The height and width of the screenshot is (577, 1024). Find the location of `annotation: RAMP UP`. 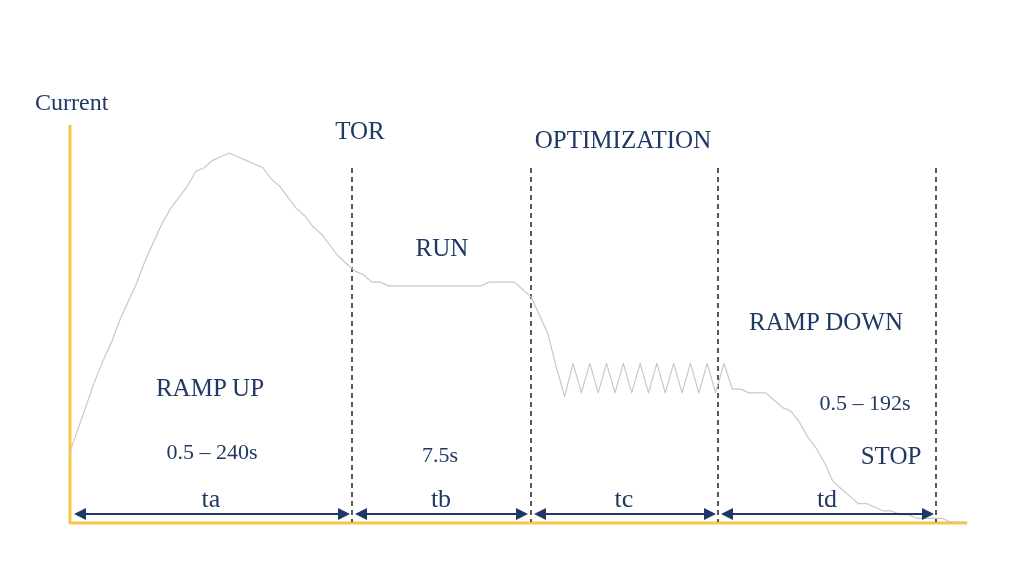

annotation: RAMP UP is located at coordinates (210, 387).